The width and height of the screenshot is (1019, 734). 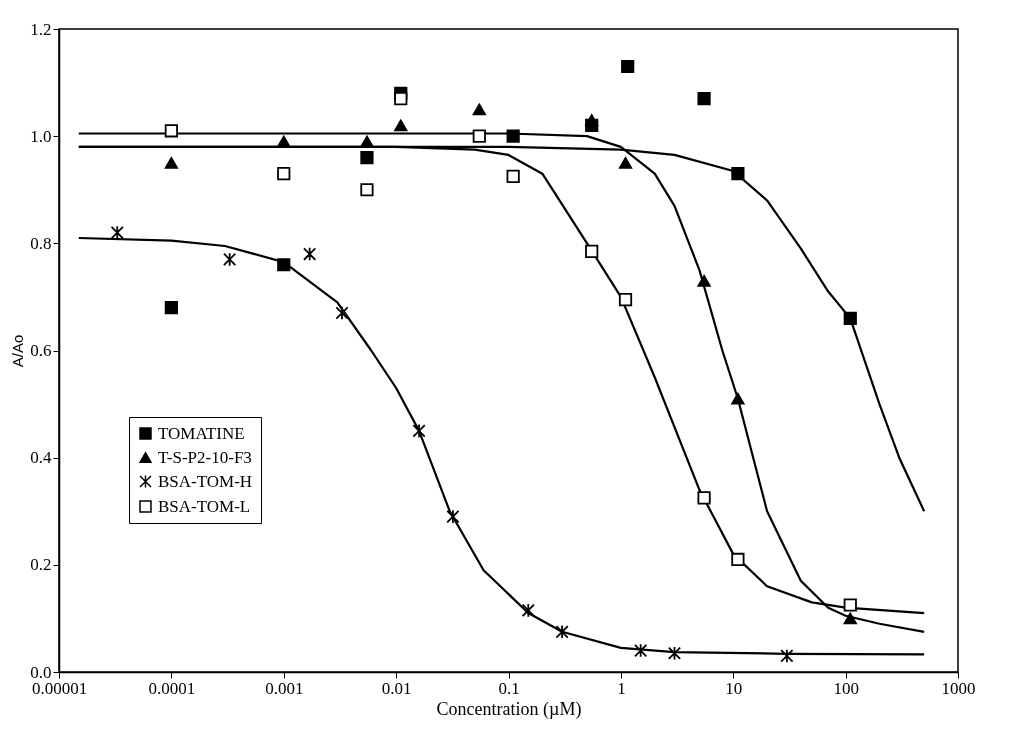 What do you see at coordinates (509, 709) in the screenshot?
I see `x-axis-title: Concentration (µM)` at bounding box center [509, 709].